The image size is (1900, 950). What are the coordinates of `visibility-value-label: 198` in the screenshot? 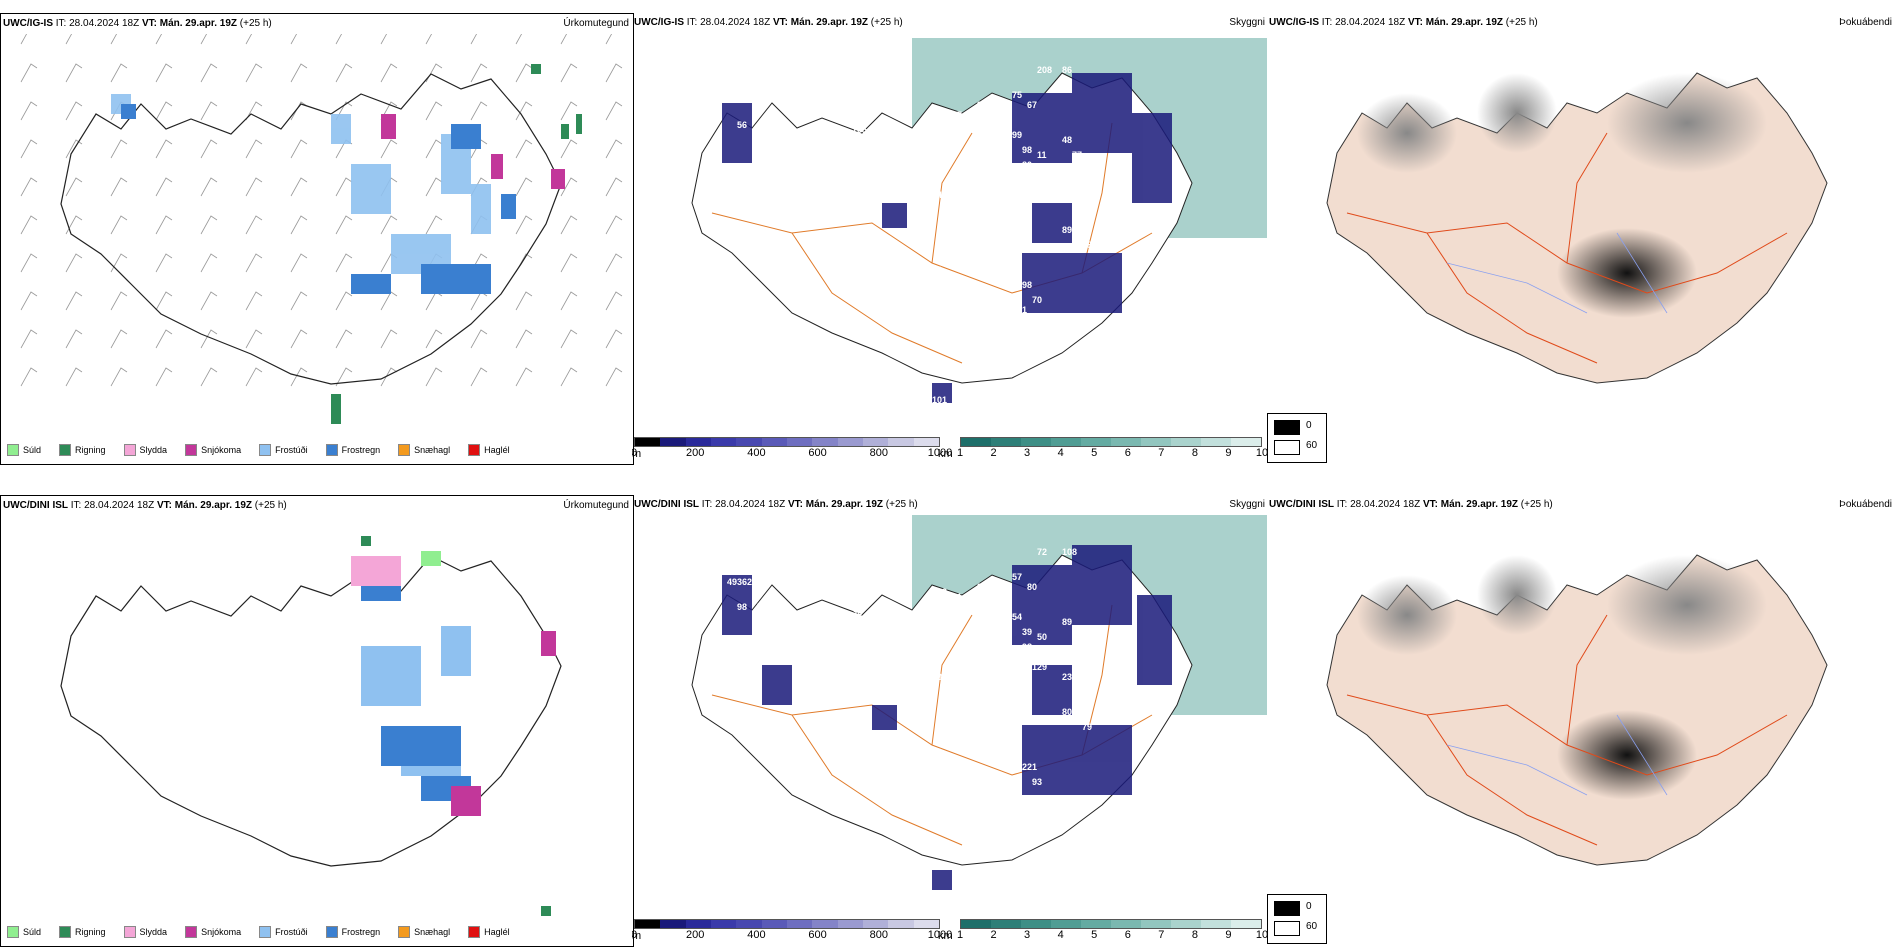 It's located at (799, 220).